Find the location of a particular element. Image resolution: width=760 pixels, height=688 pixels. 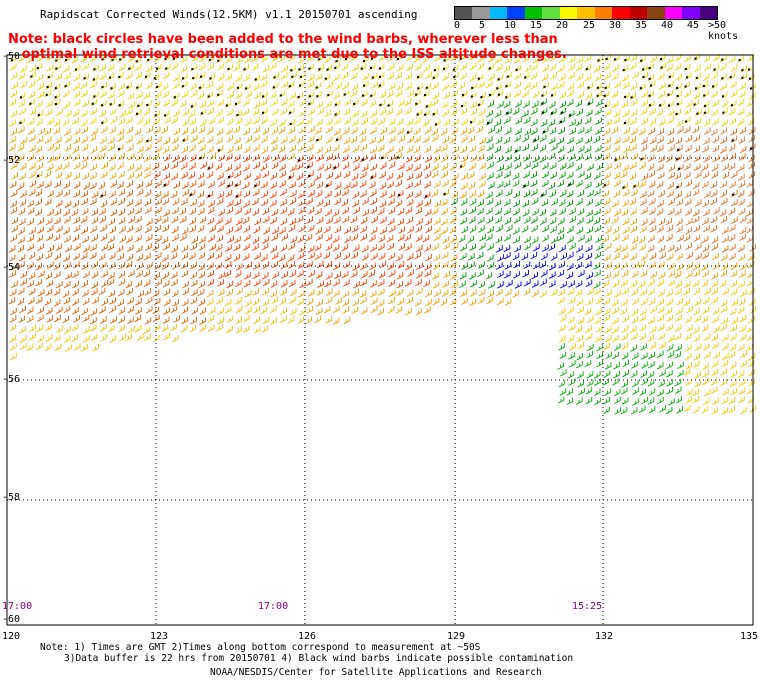

lon-label-123: 123 is located at coordinates (159, 636).